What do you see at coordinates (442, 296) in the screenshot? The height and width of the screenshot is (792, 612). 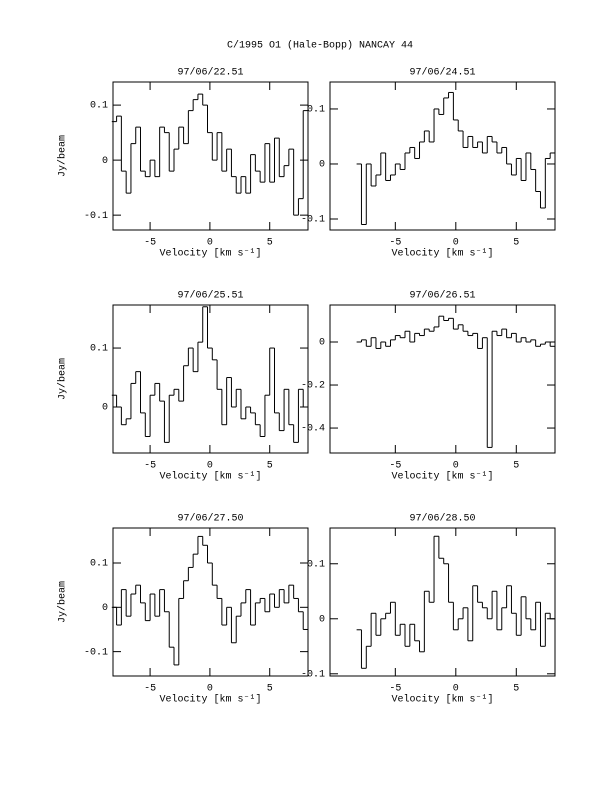 I see `chart-title: 97/06/26.51` at bounding box center [442, 296].